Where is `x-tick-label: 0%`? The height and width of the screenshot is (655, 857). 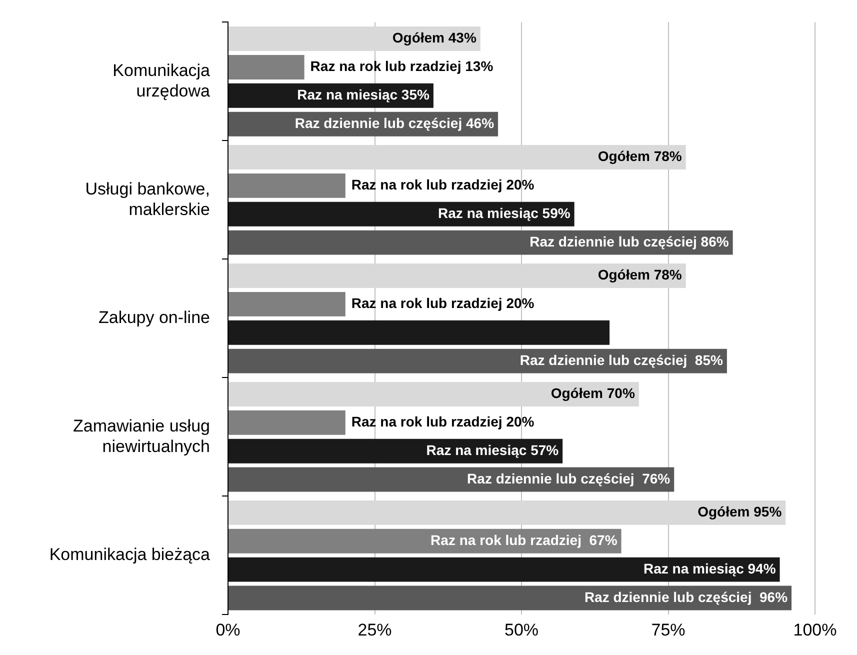
x-tick-label: 0% is located at coordinates (228, 630).